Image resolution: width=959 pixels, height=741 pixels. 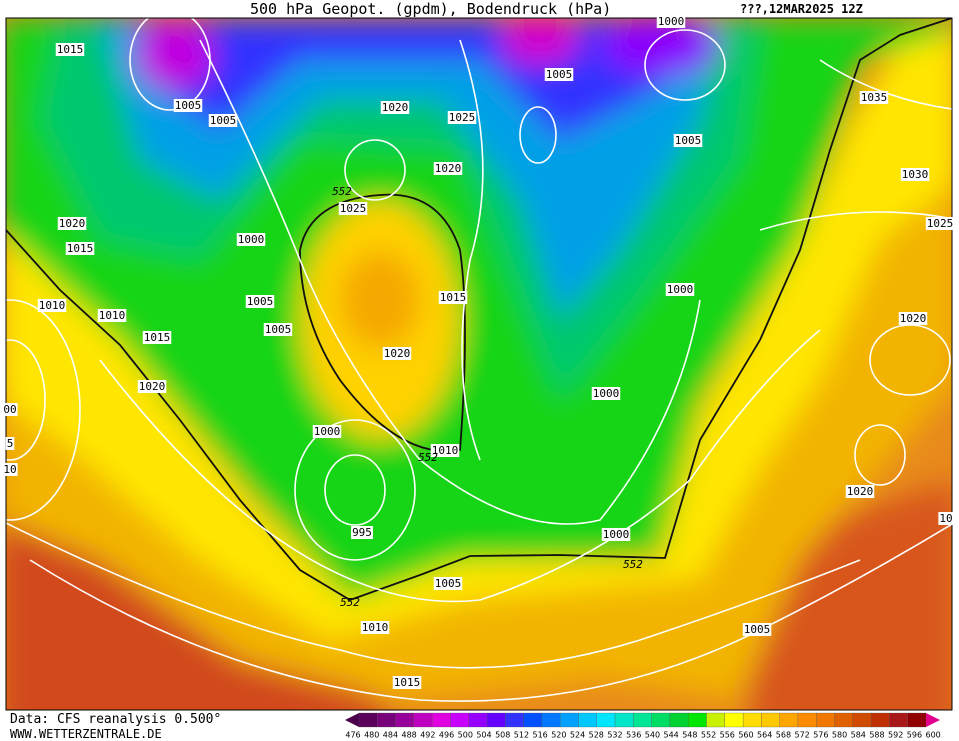 What do you see at coordinates (390, 735) in the screenshot?
I see `colorbar-label: 484` at bounding box center [390, 735].